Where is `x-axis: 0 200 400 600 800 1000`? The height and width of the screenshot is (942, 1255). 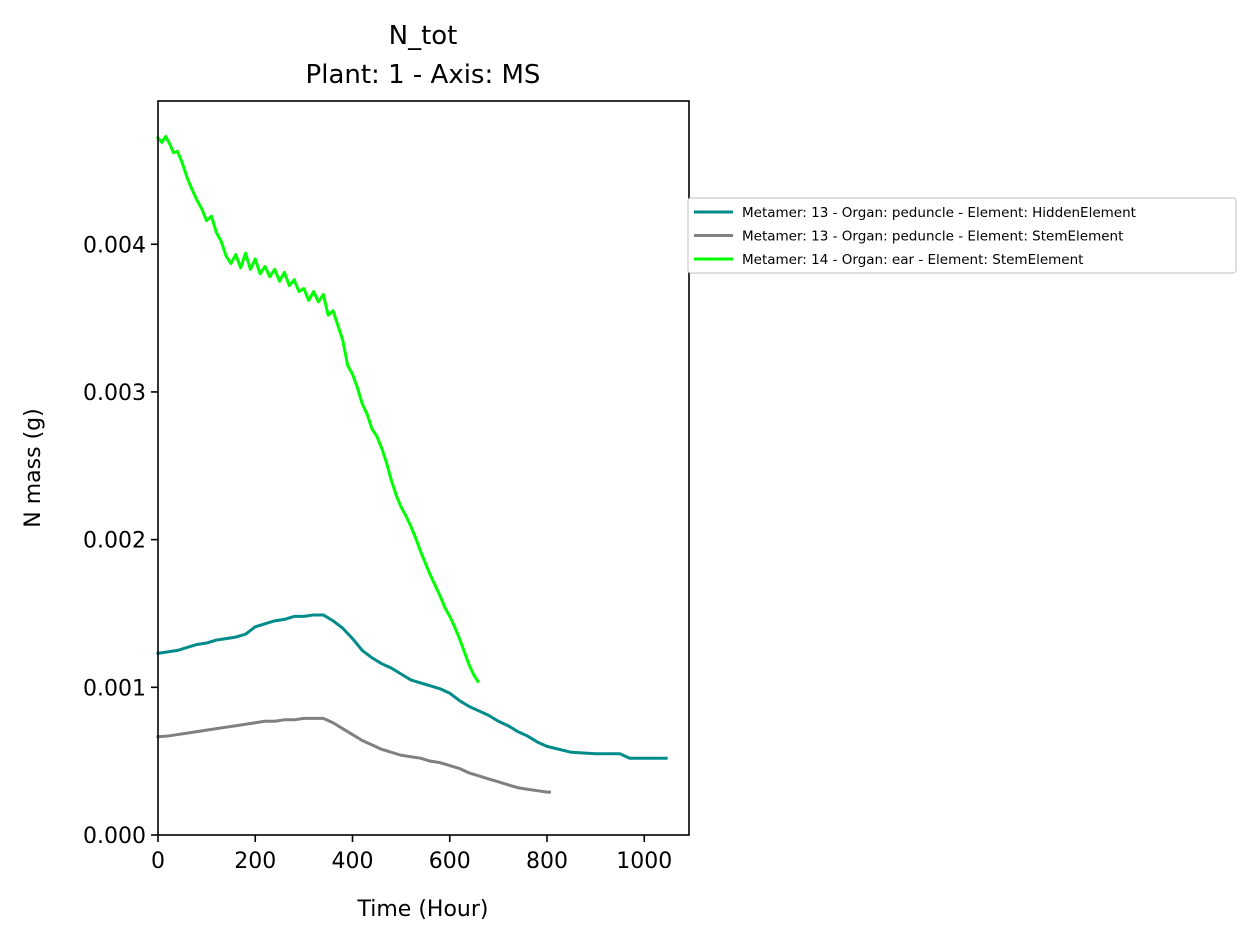 x-axis: 0 200 400 600 800 1000 is located at coordinates (411, 854).